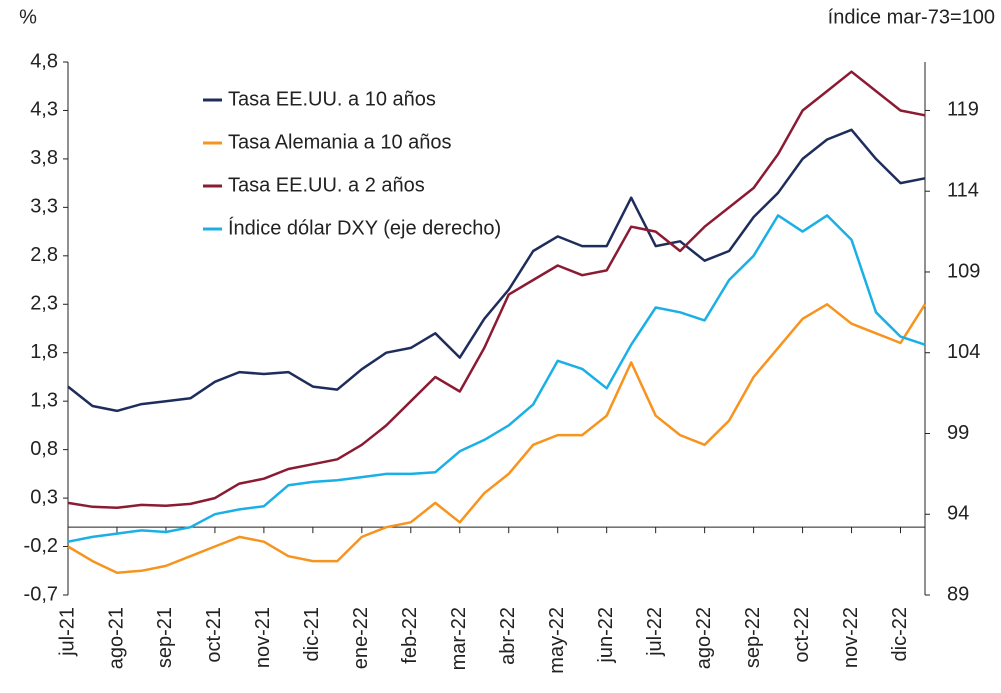 Image resolution: width=1001 pixels, height=693 pixels. I want to click on legend-label: Tasa Alemania a 10 años, so click(340, 142).